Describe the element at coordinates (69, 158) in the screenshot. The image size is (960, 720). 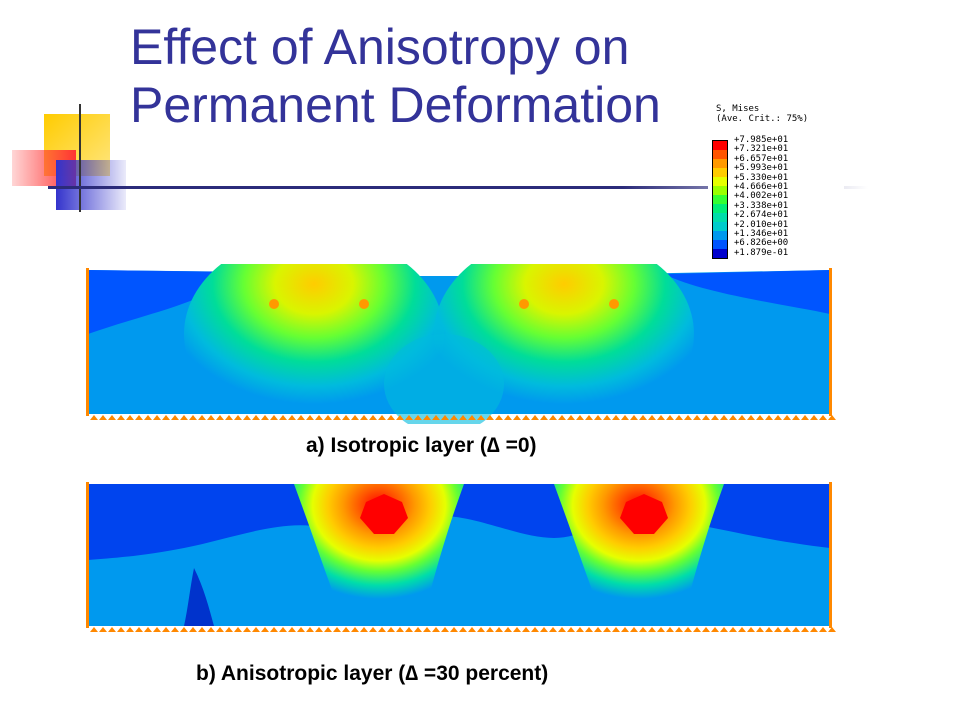
I see `decorative-squares` at that location.